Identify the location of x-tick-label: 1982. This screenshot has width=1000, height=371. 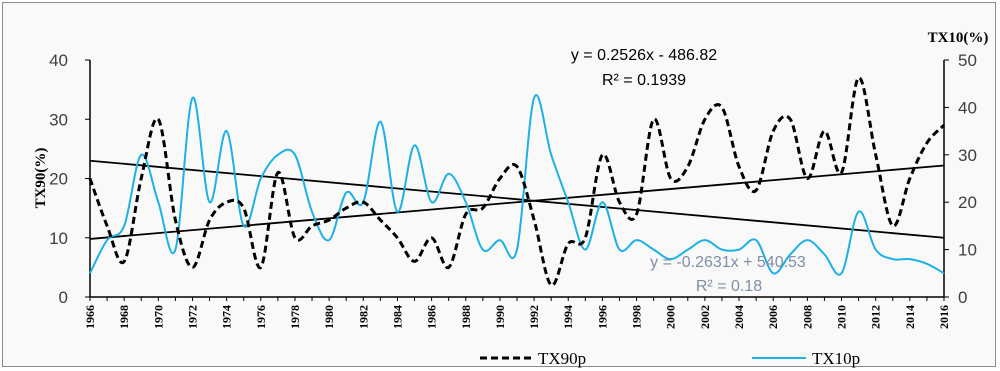
(363, 317).